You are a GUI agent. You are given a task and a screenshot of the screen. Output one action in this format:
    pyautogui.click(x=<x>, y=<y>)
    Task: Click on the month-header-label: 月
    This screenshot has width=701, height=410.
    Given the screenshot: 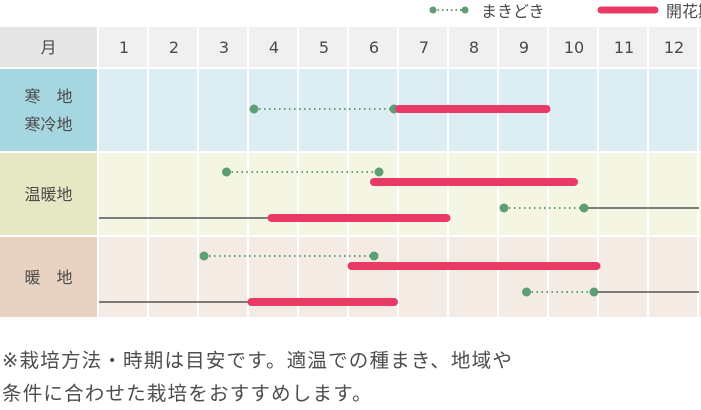 What is the action you would take?
    pyautogui.click(x=48, y=47)
    